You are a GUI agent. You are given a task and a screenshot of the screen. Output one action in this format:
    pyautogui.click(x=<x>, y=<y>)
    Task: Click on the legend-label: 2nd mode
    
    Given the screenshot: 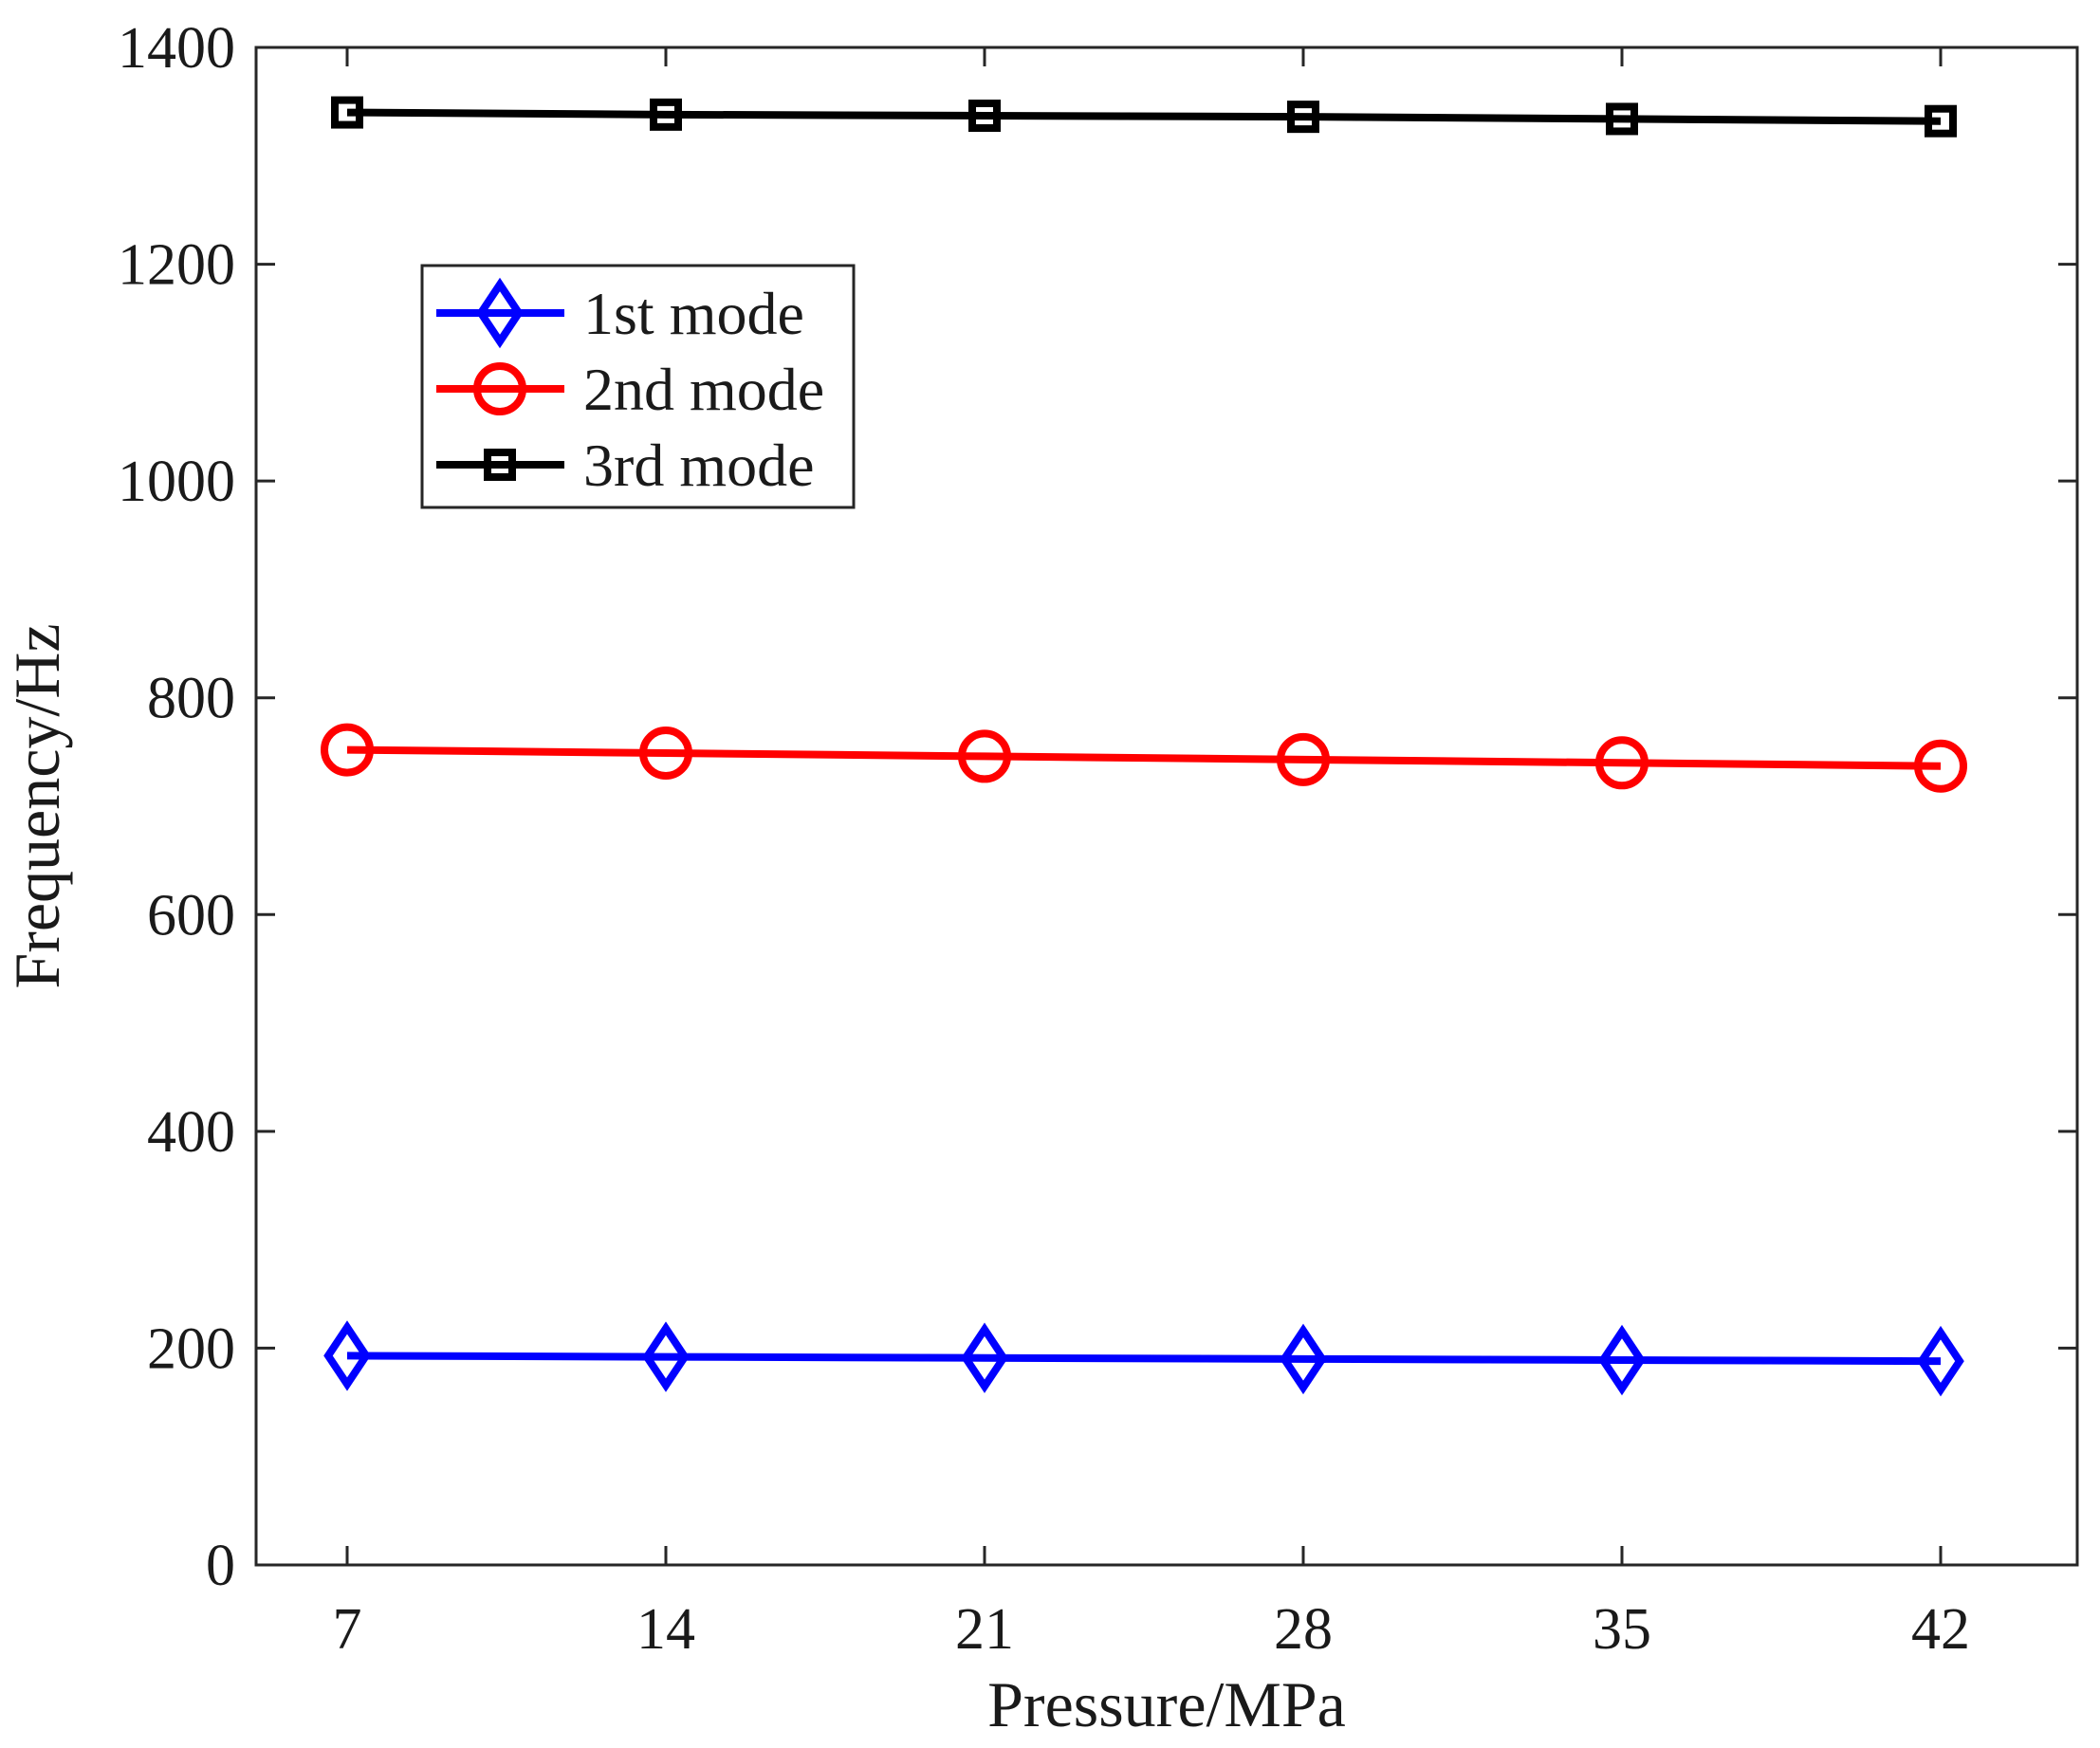 What is the action you would take?
    pyautogui.click(x=703, y=389)
    